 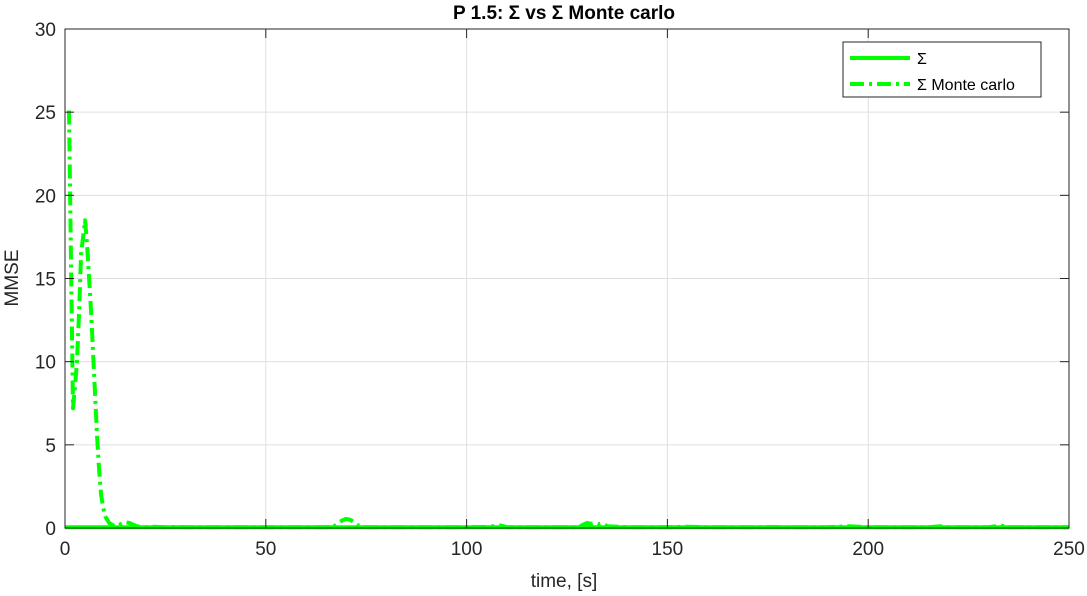 I want to click on x-tick-label: 50, so click(x=265, y=549).